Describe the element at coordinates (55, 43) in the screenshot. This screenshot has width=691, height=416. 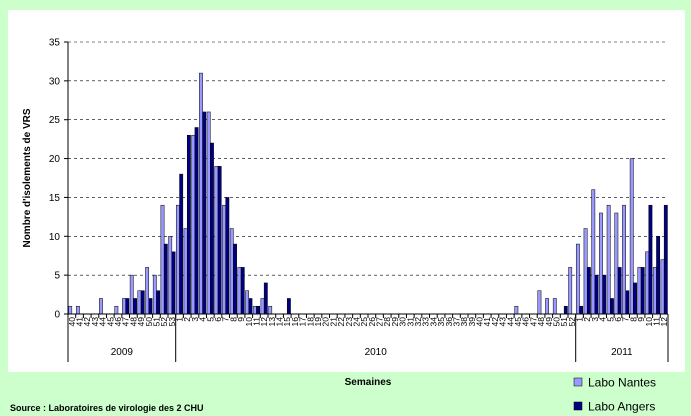
I see `y-tick-label: 35` at that location.